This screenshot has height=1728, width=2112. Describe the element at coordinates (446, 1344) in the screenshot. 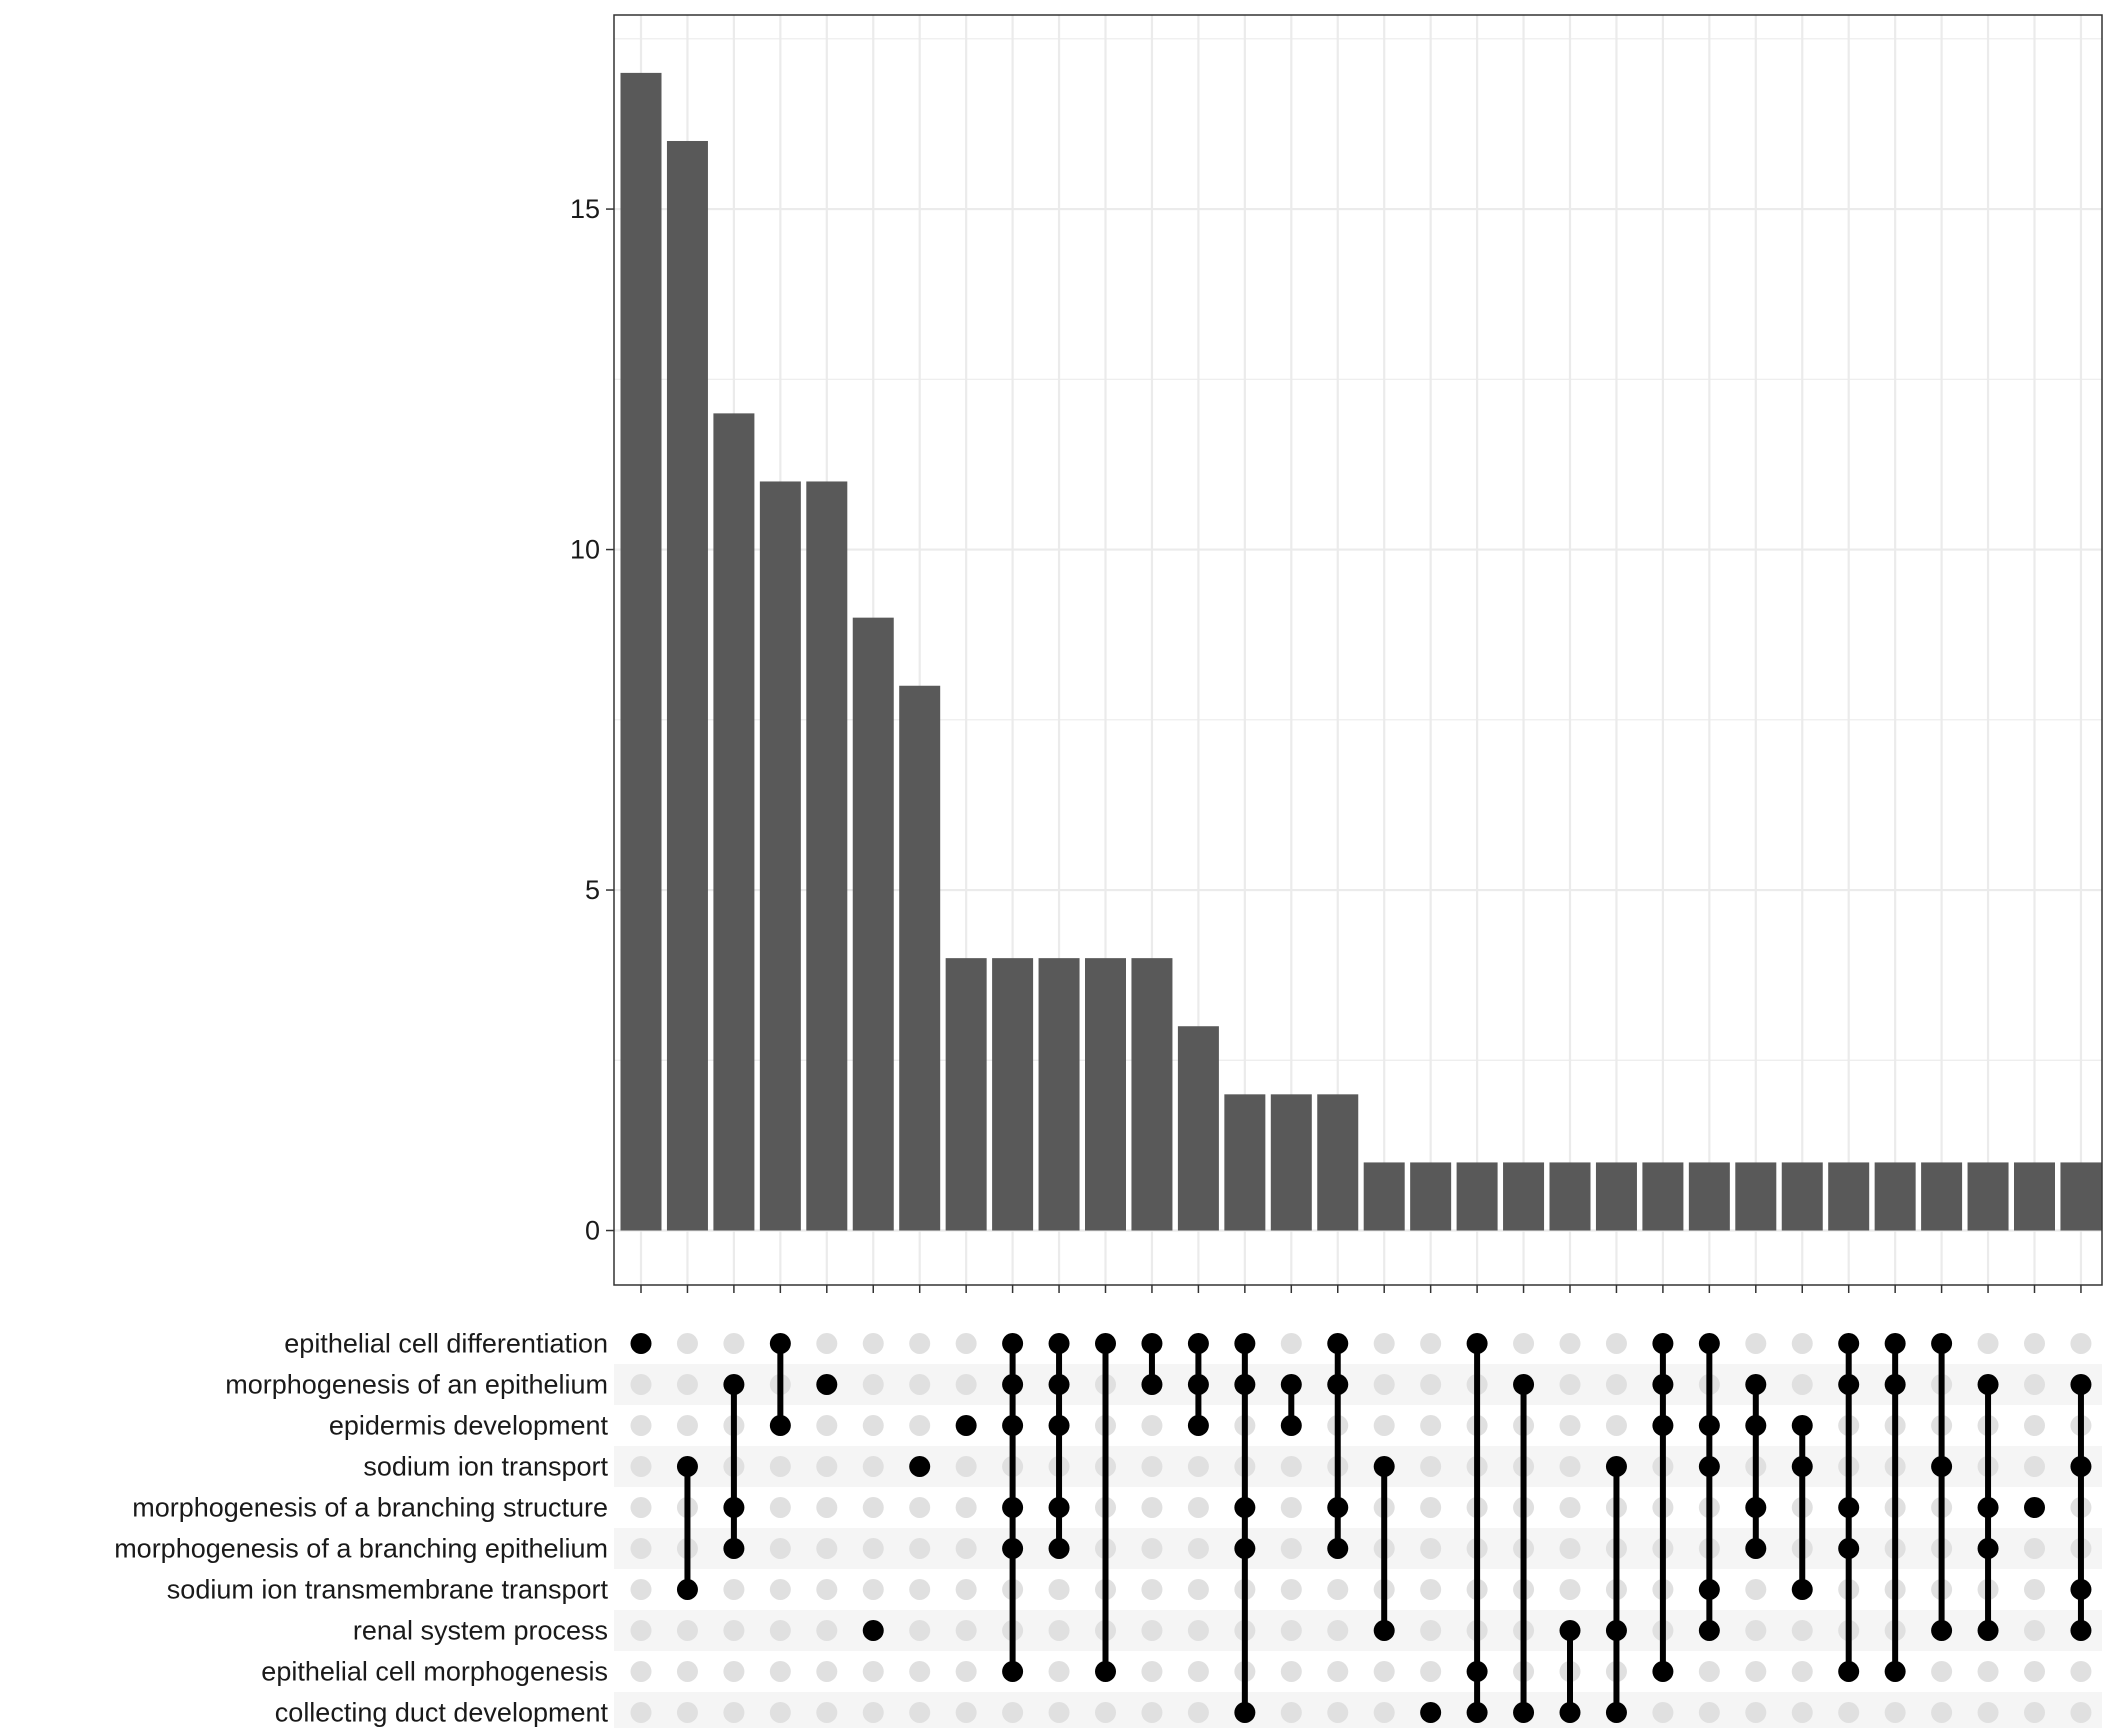

I see `set-label: epithelial cell differentiation` at that location.